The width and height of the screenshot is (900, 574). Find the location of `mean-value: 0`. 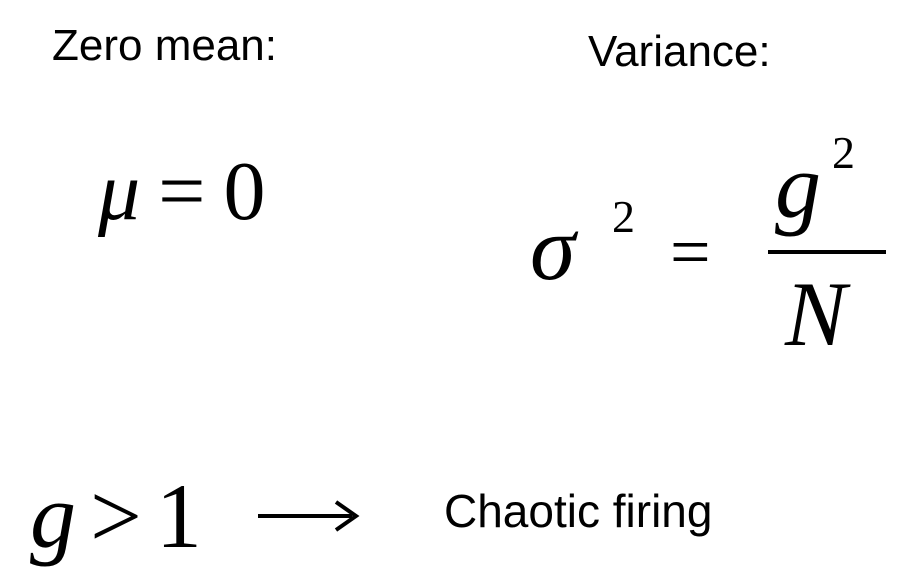

mean-value: 0 is located at coordinates (244, 191).